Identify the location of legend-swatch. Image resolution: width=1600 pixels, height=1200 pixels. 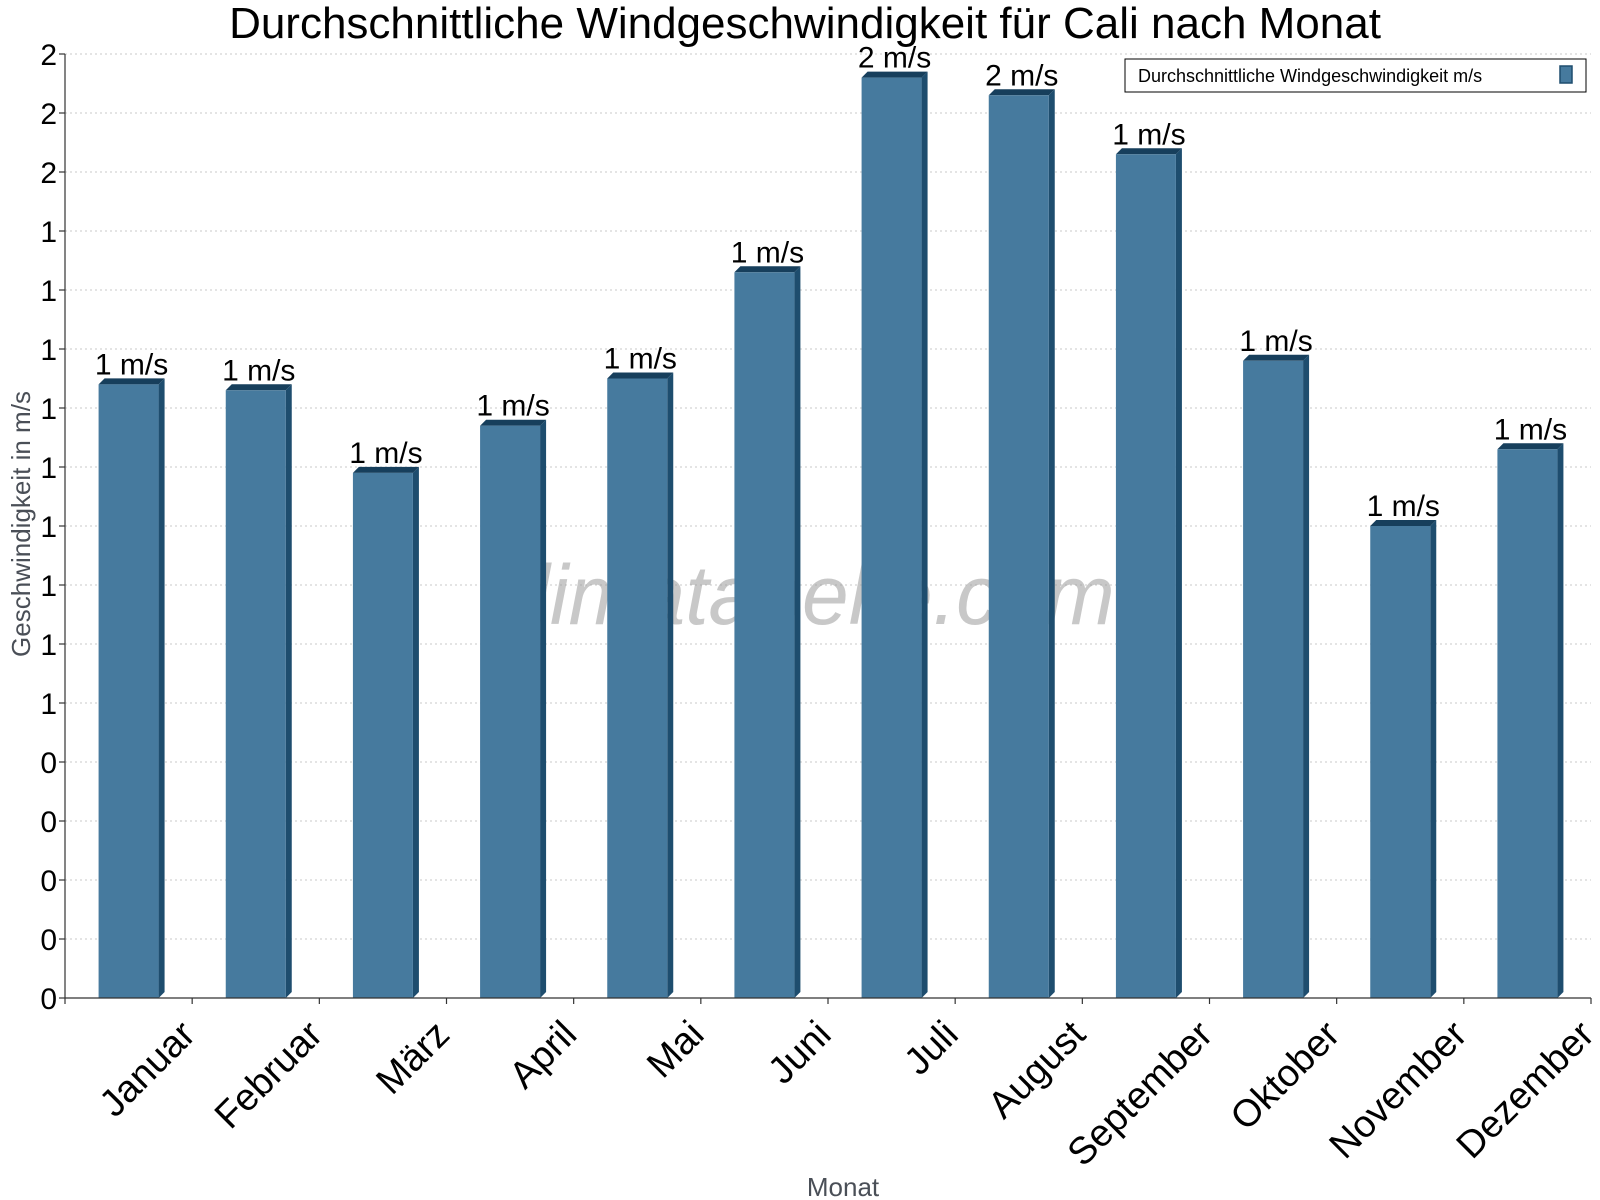
(1566, 74).